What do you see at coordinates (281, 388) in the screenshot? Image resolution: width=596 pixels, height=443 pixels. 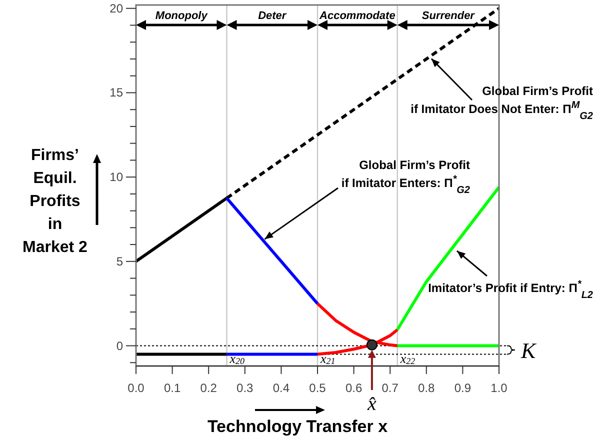 I see `x-tick-label: 0.4` at bounding box center [281, 388].